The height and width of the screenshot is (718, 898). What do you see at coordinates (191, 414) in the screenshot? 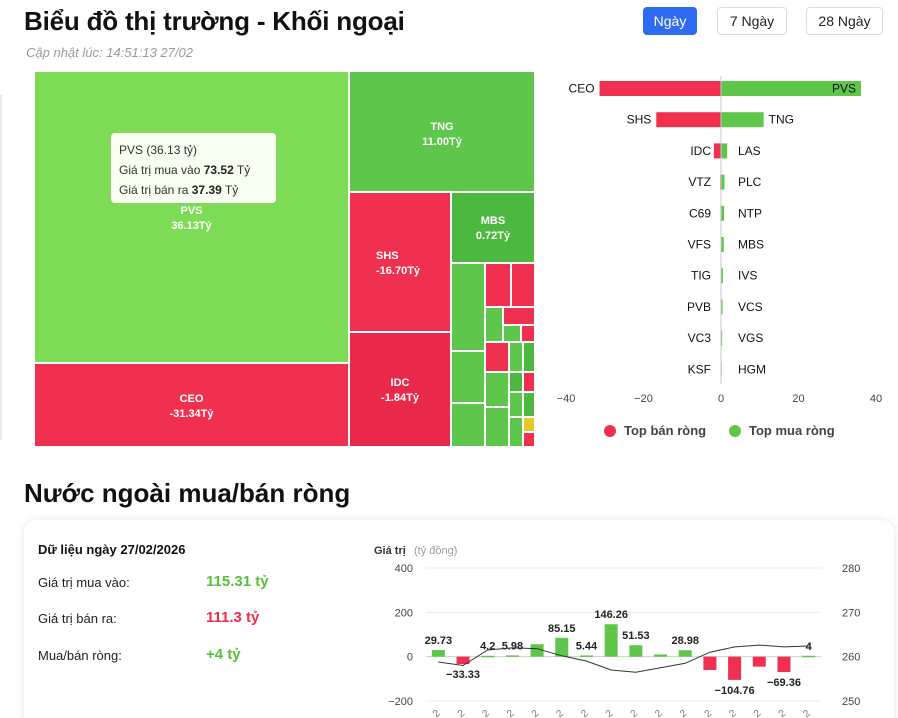
I see `tile-value: -31.34Tỷ` at bounding box center [191, 414].